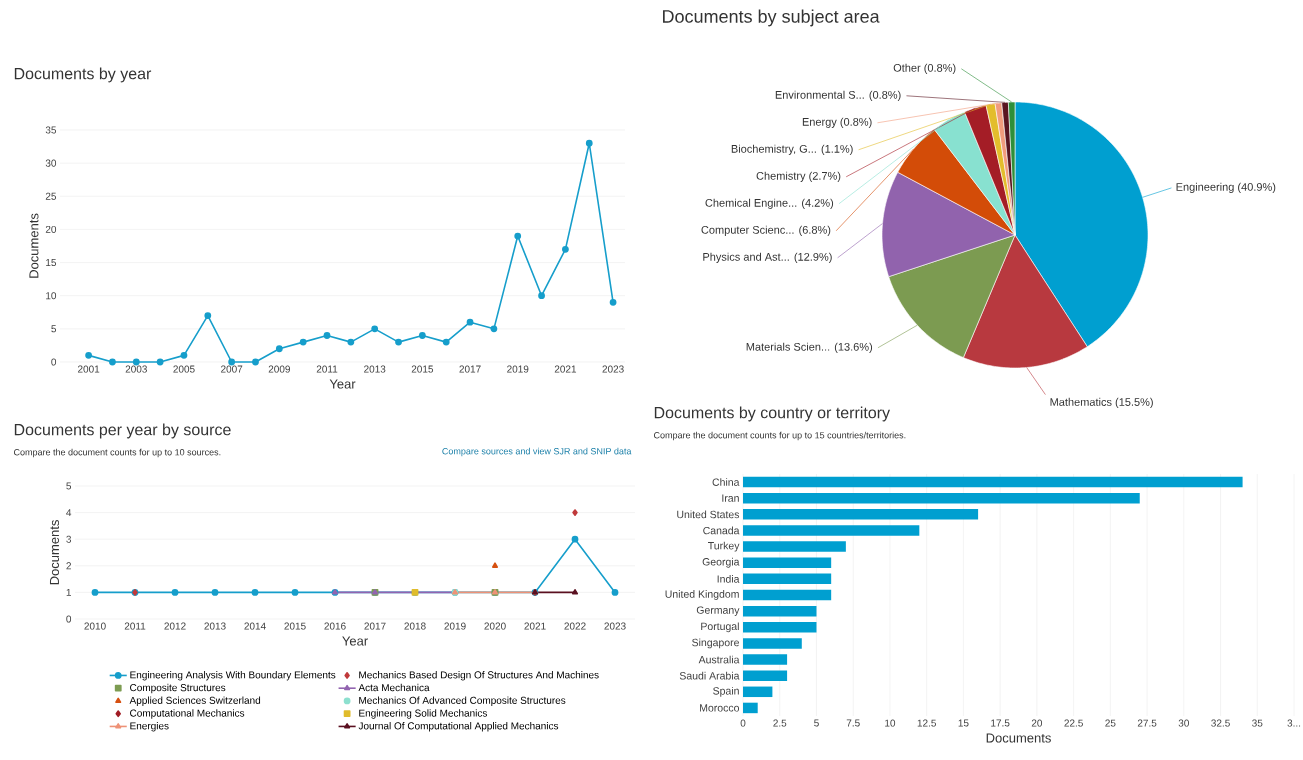  Describe the element at coordinates (51, 263) in the screenshot. I see `y-tick-label: 15` at that location.